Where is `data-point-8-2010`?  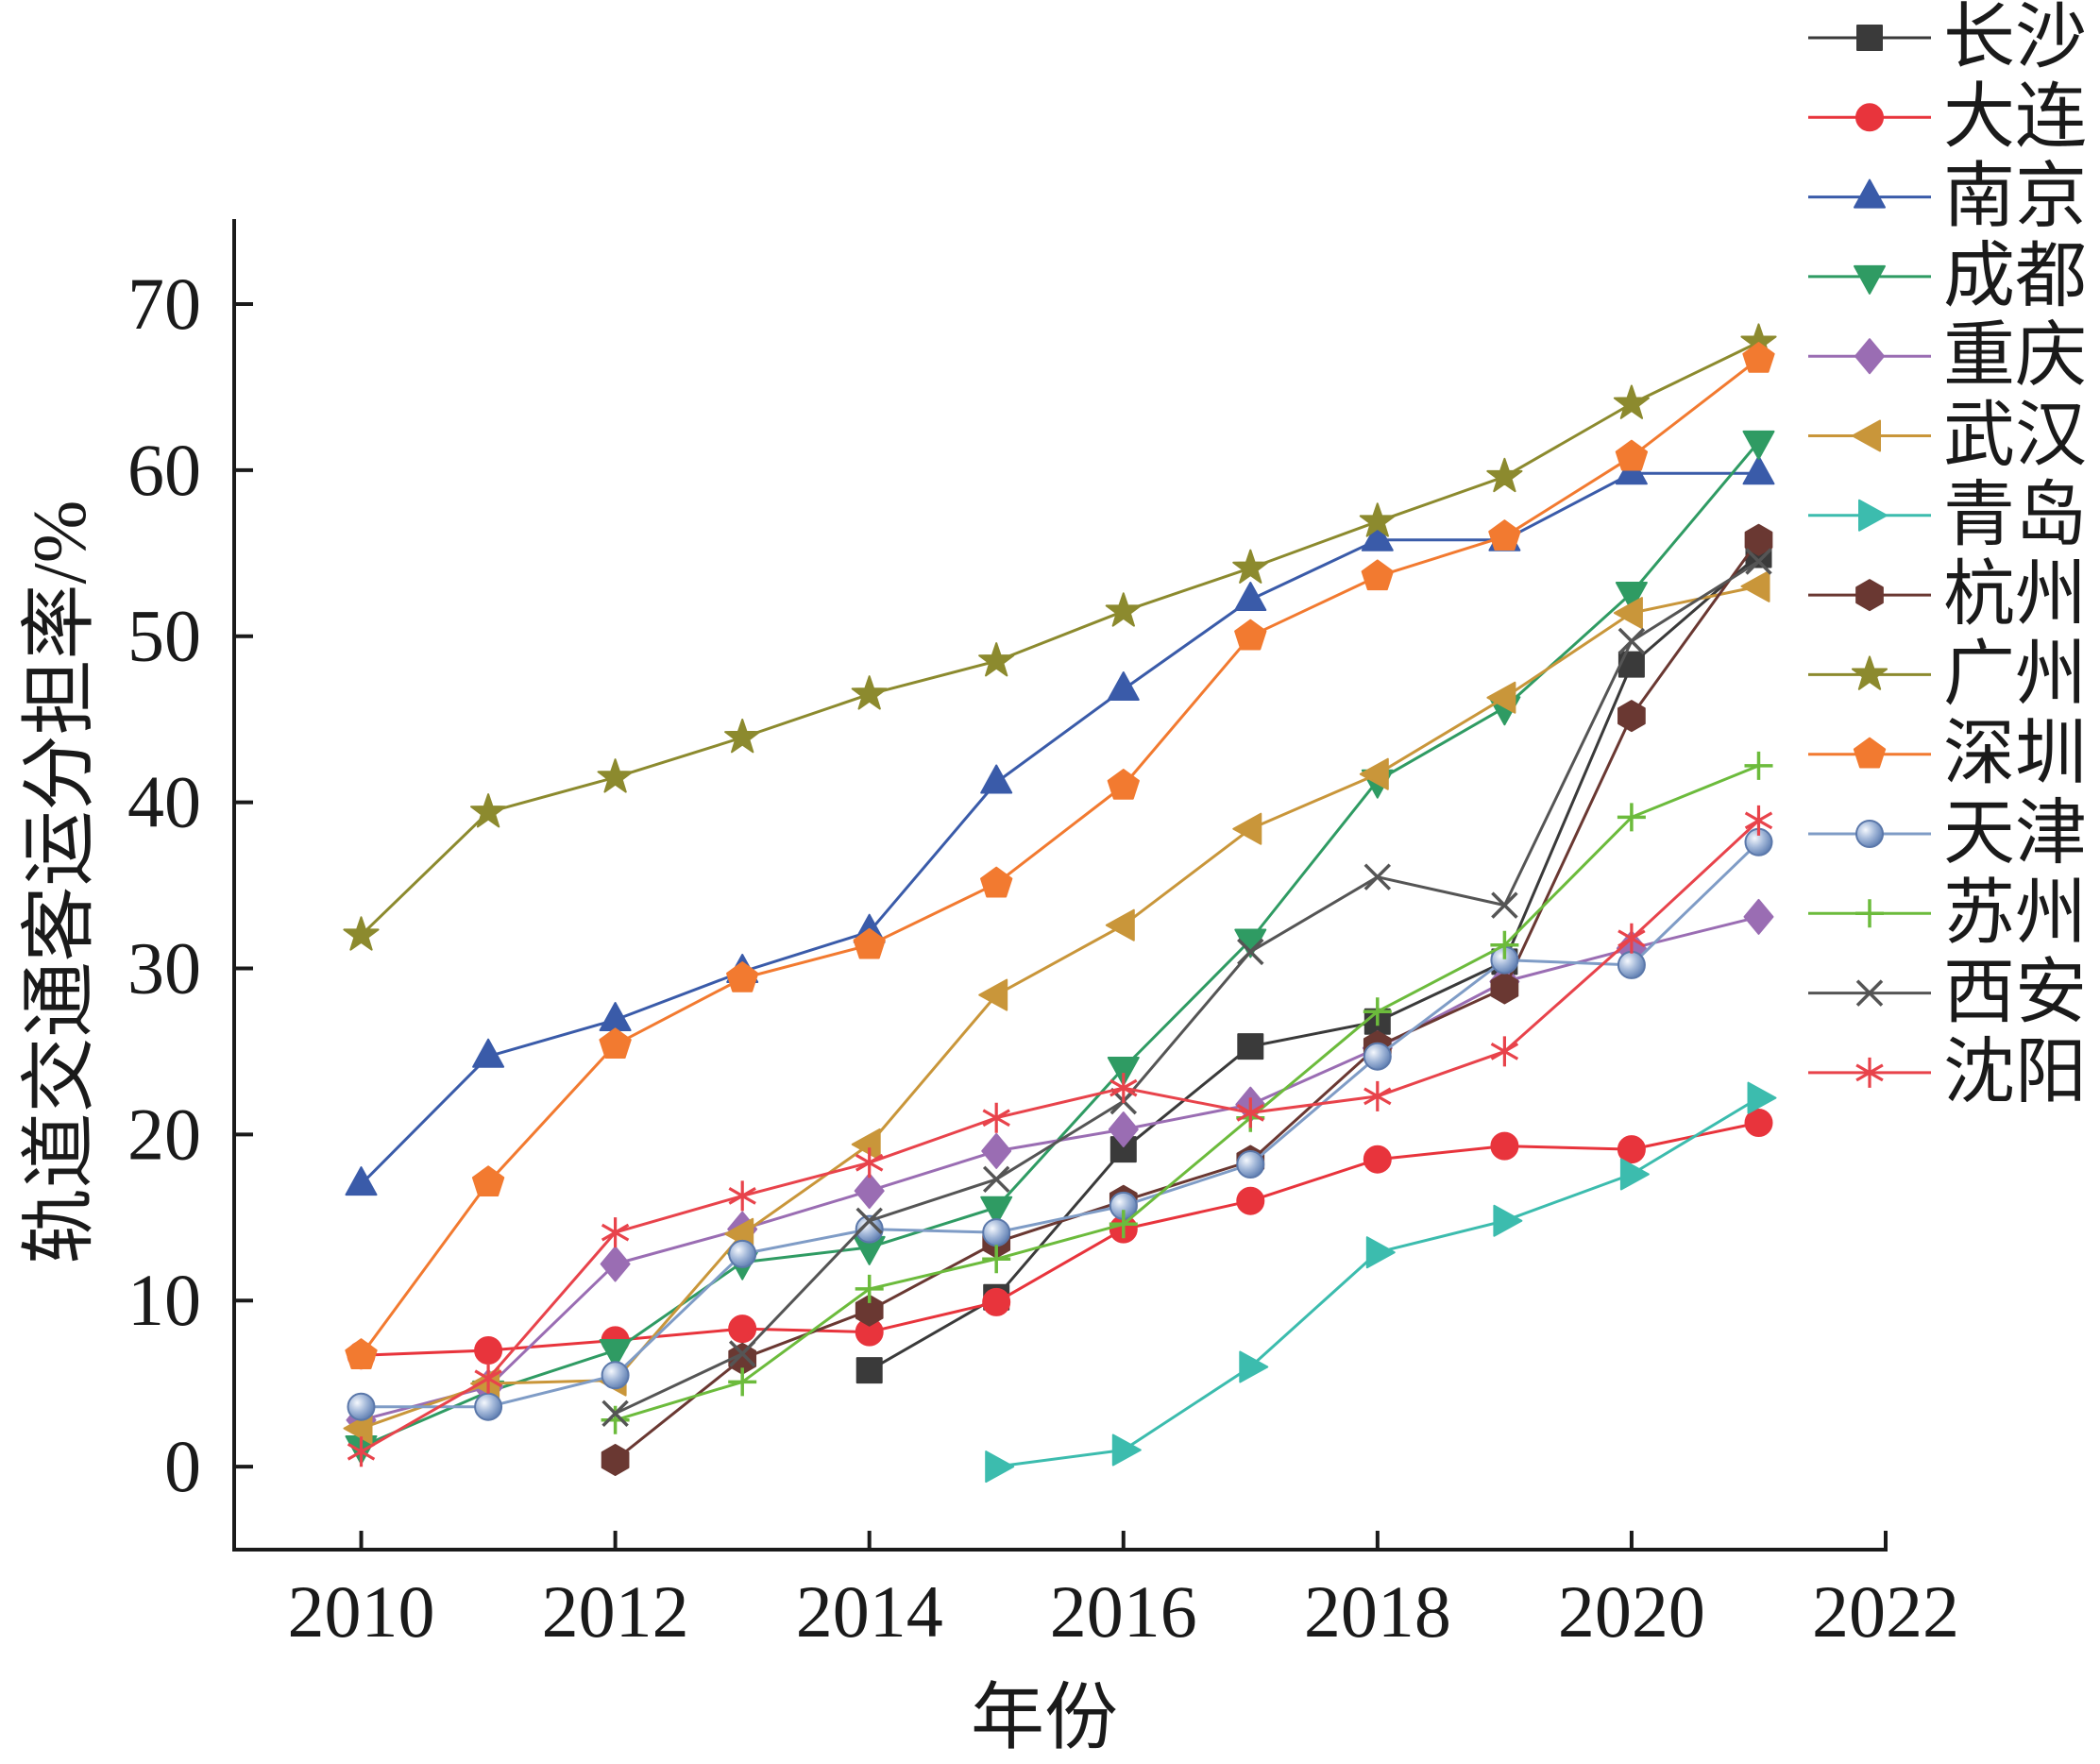
data-point-8-2010 is located at coordinates (361, 933).